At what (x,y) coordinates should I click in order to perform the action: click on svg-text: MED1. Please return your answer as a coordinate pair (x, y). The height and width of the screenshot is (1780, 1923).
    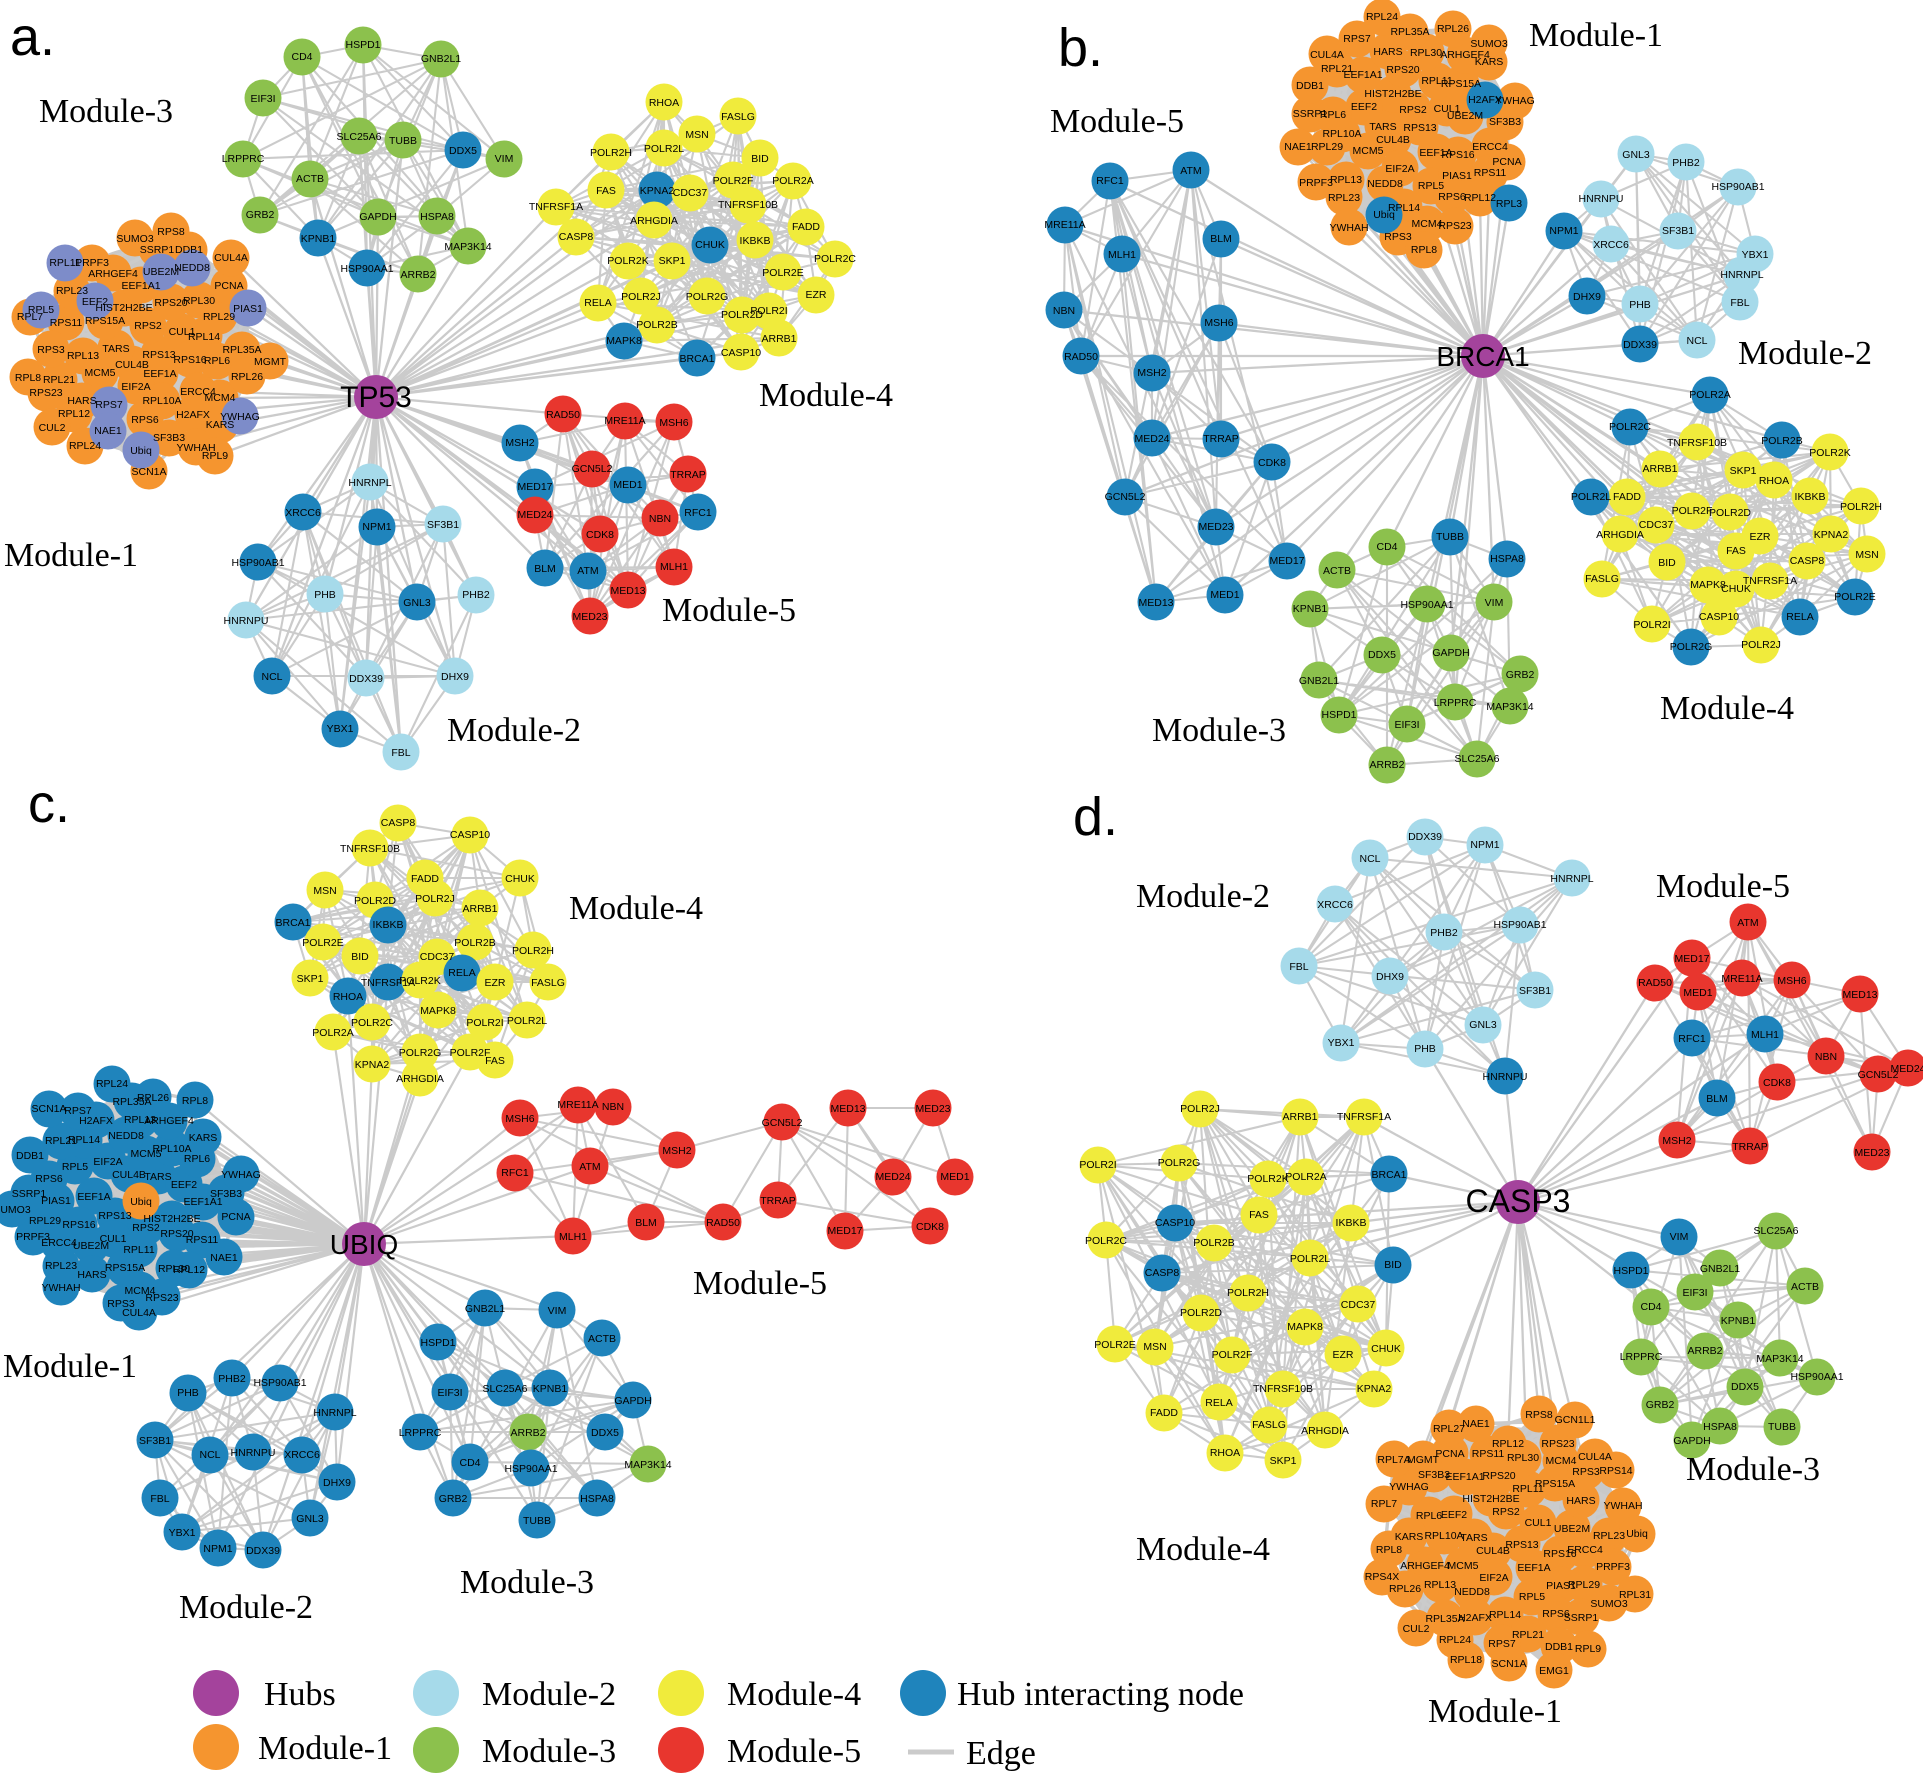
    Looking at the image, I should click on (1697, 993).